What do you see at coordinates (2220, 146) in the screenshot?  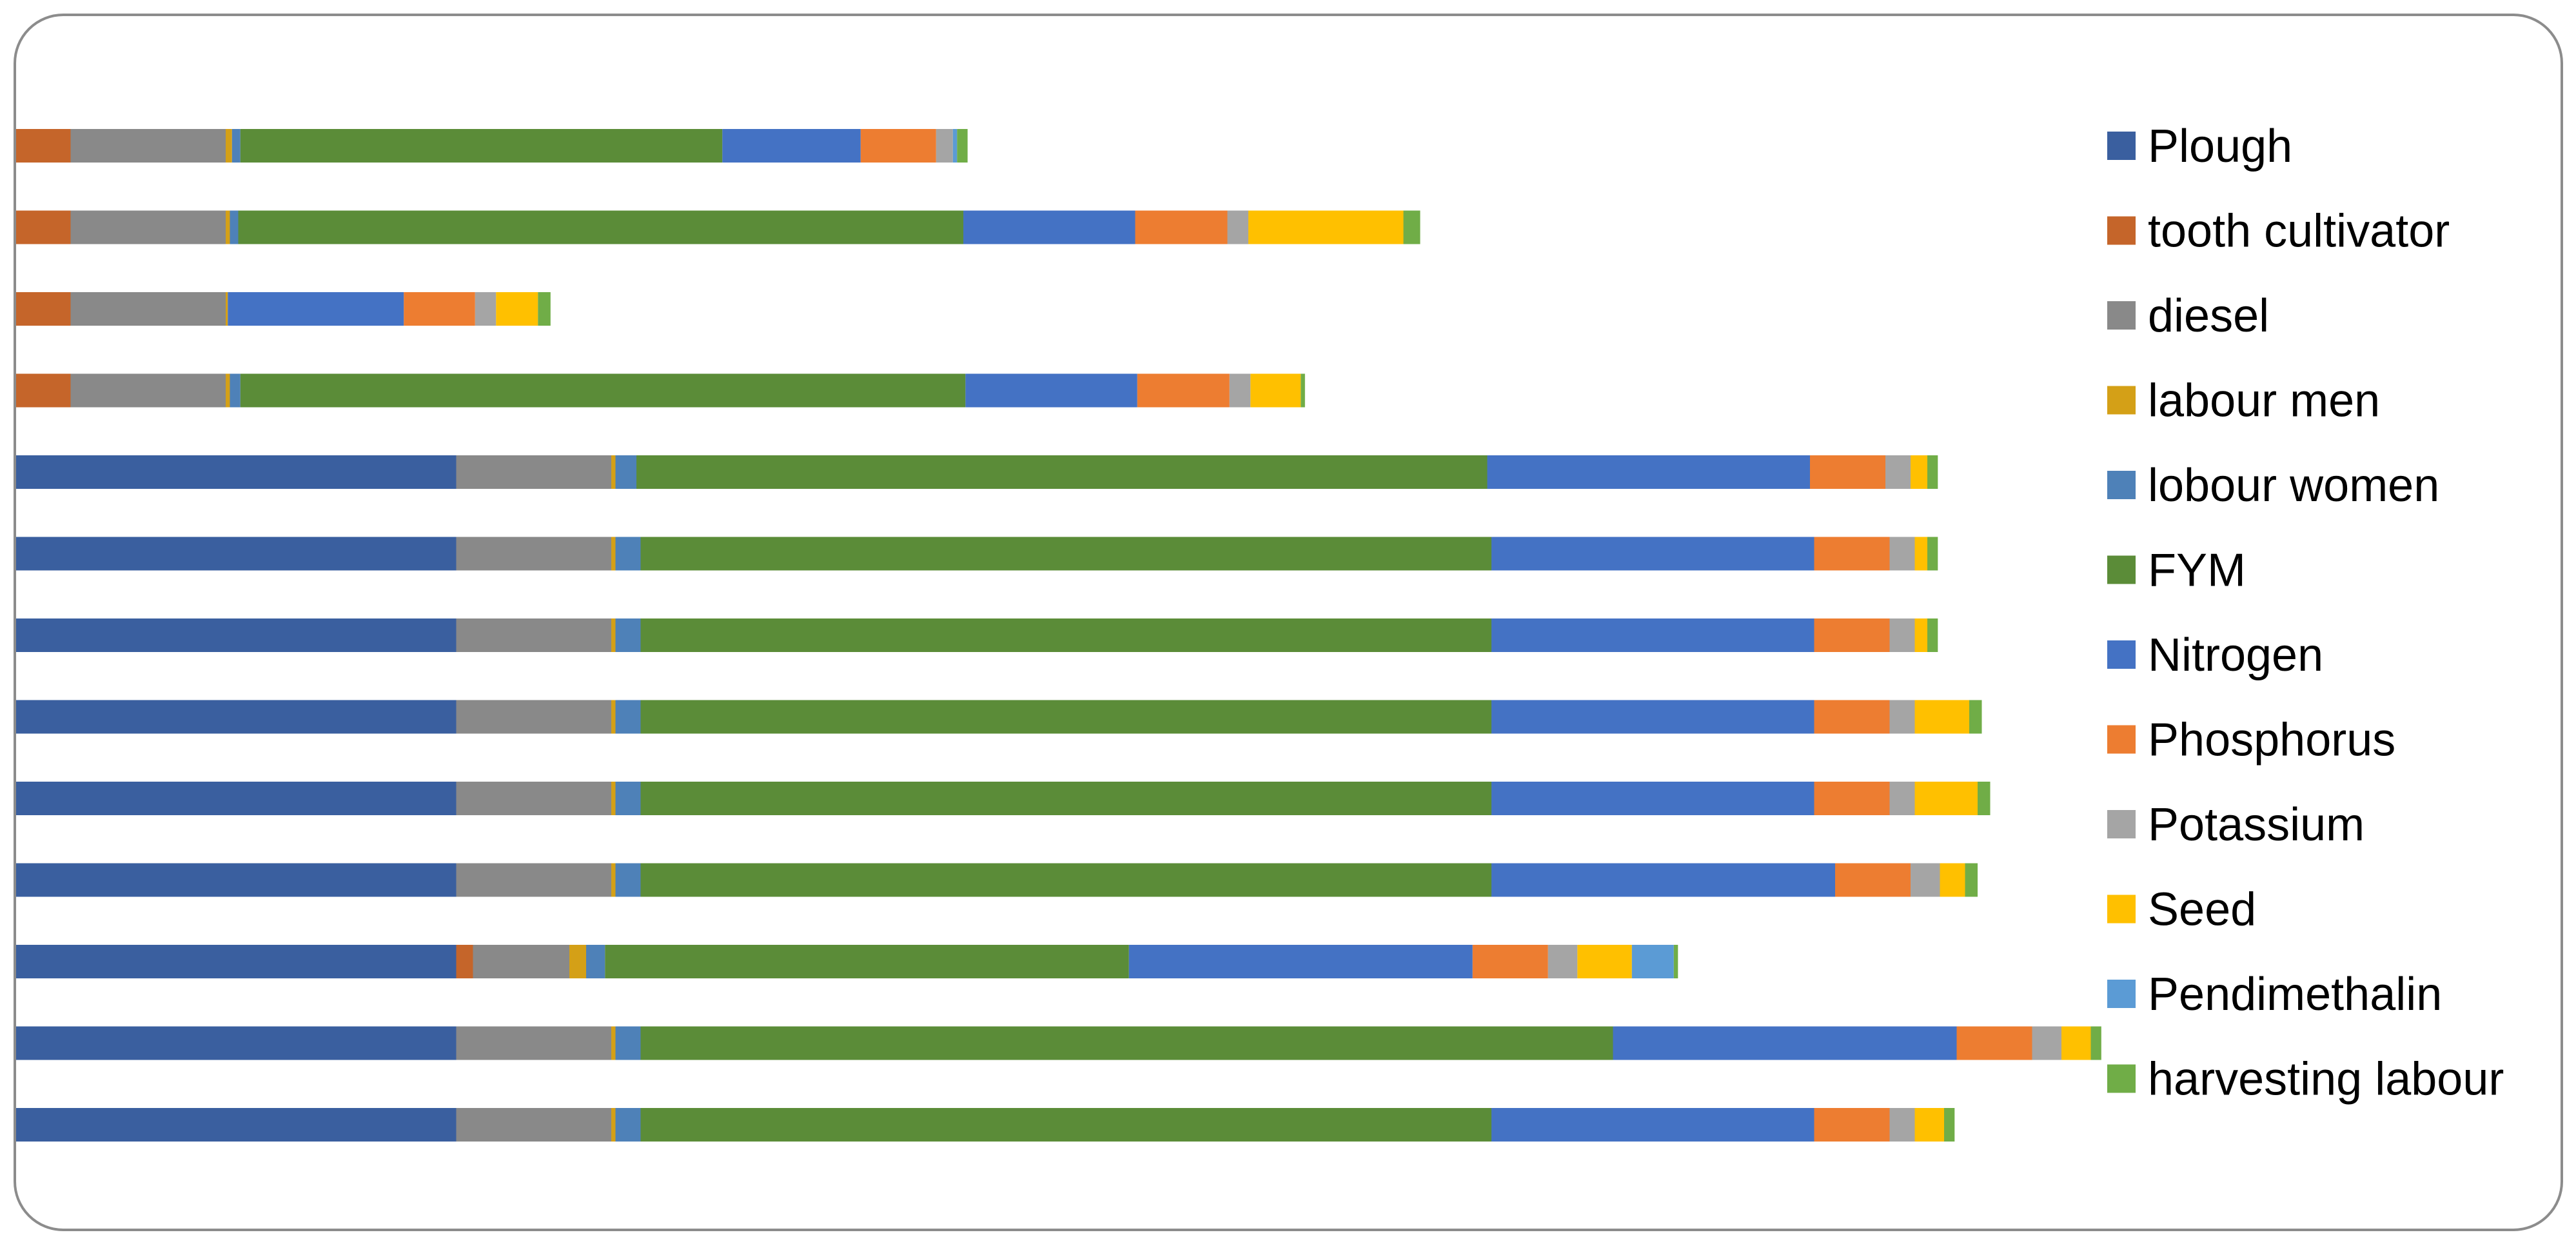 I see `legend-label: Plough` at bounding box center [2220, 146].